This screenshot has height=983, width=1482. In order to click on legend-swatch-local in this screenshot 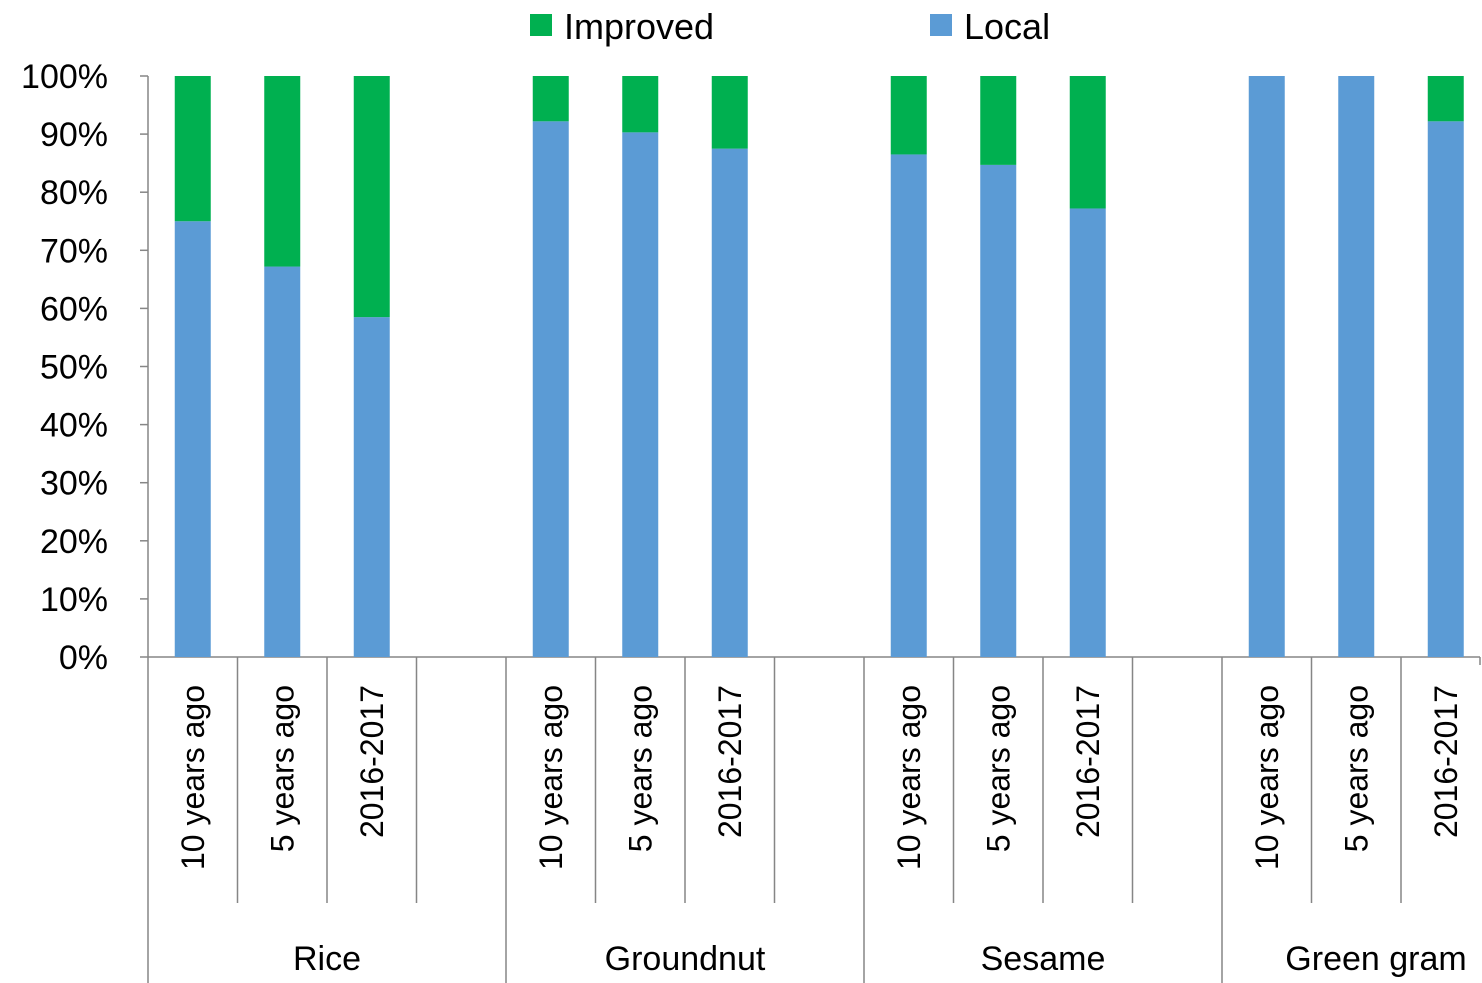, I will do `click(941, 25)`.